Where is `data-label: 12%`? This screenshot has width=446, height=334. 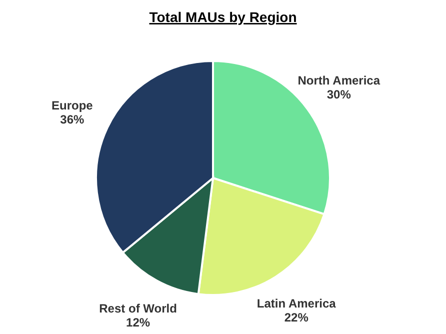
data-label: 12% is located at coordinates (138, 322).